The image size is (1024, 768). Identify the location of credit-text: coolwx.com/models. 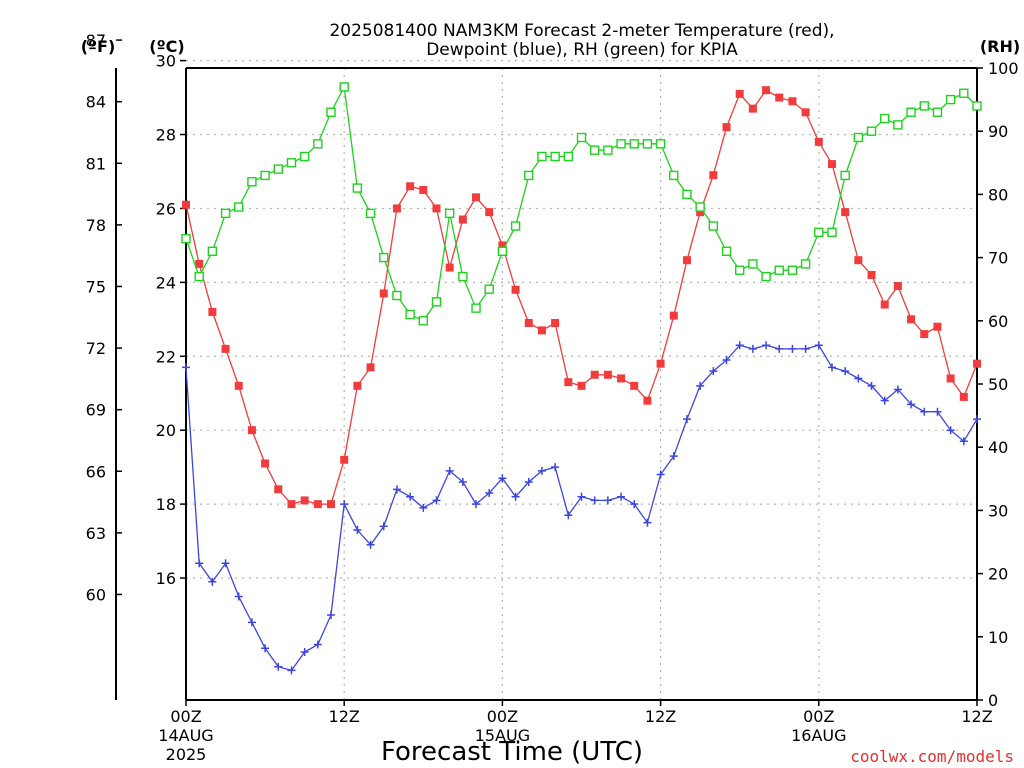
(932, 756).